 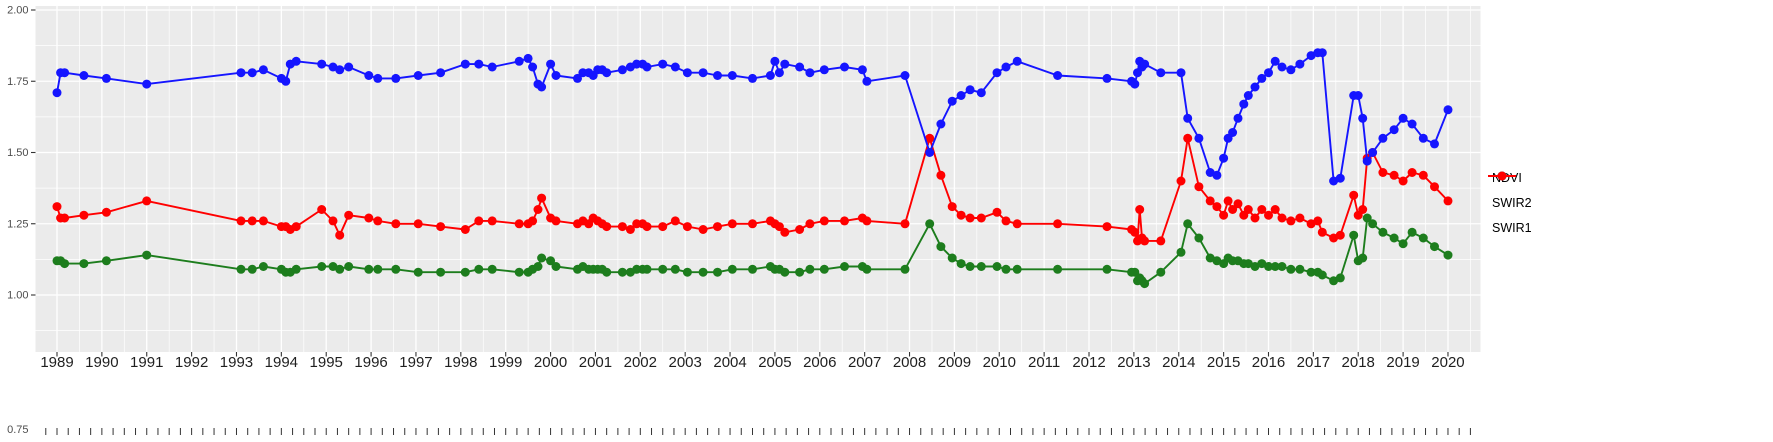 What do you see at coordinates (326, 362) in the screenshot?
I see `x-tick-label: 1995` at bounding box center [326, 362].